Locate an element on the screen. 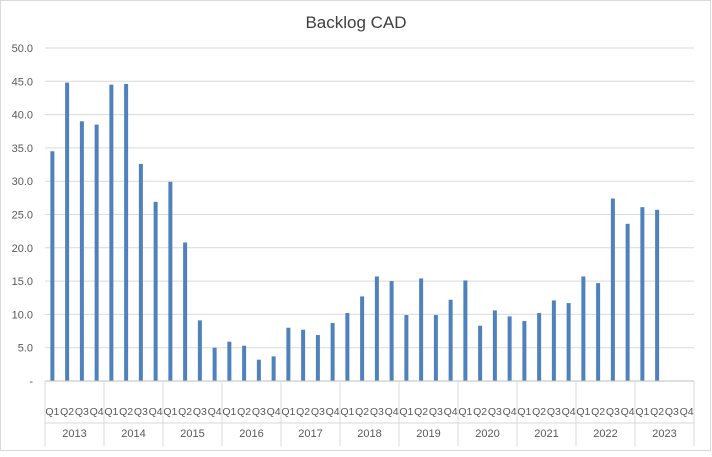 The height and width of the screenshot is (457, 712). year-label: 2013 is located at coordinates (74, 434).